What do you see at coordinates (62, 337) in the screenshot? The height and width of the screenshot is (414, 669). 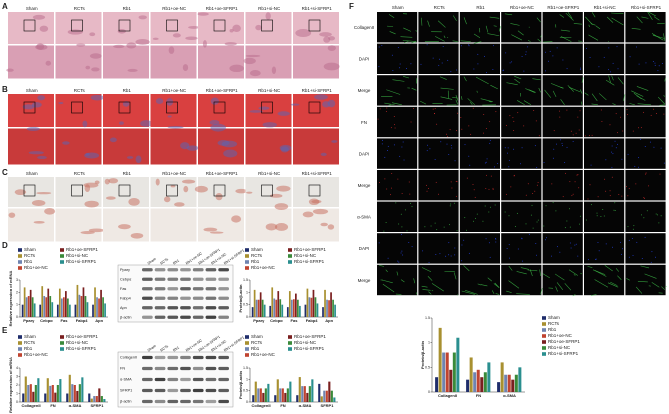 I see `legend-swatch` at bounding box center [62, 337].